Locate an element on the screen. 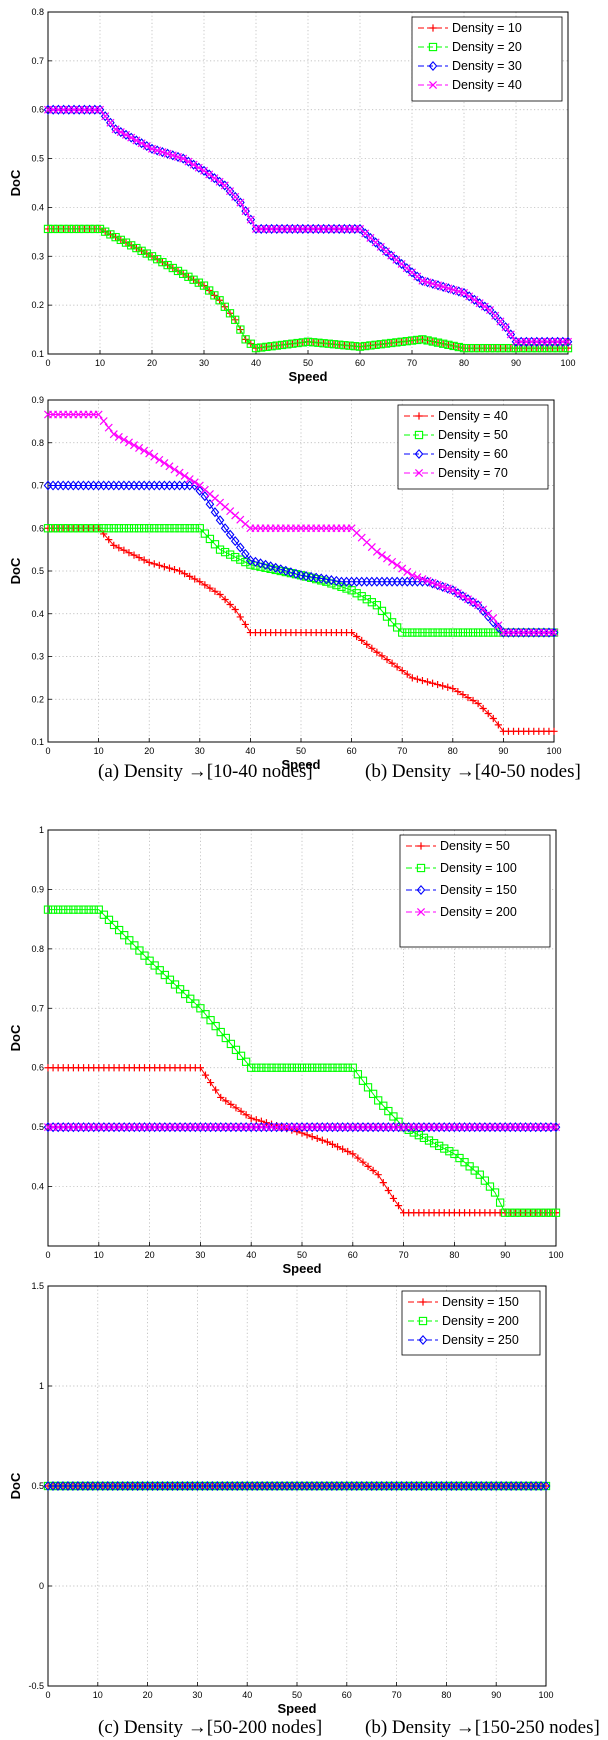 The height and width of the screenshot is (1740, 608). caption-c: (c) Density →[50-200 nodes] is located at coordinates (210, 1727).